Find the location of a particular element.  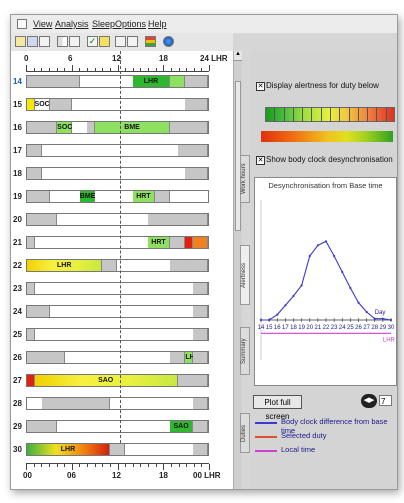

table-row: 22 LHR is located at coordinates (122, 267).